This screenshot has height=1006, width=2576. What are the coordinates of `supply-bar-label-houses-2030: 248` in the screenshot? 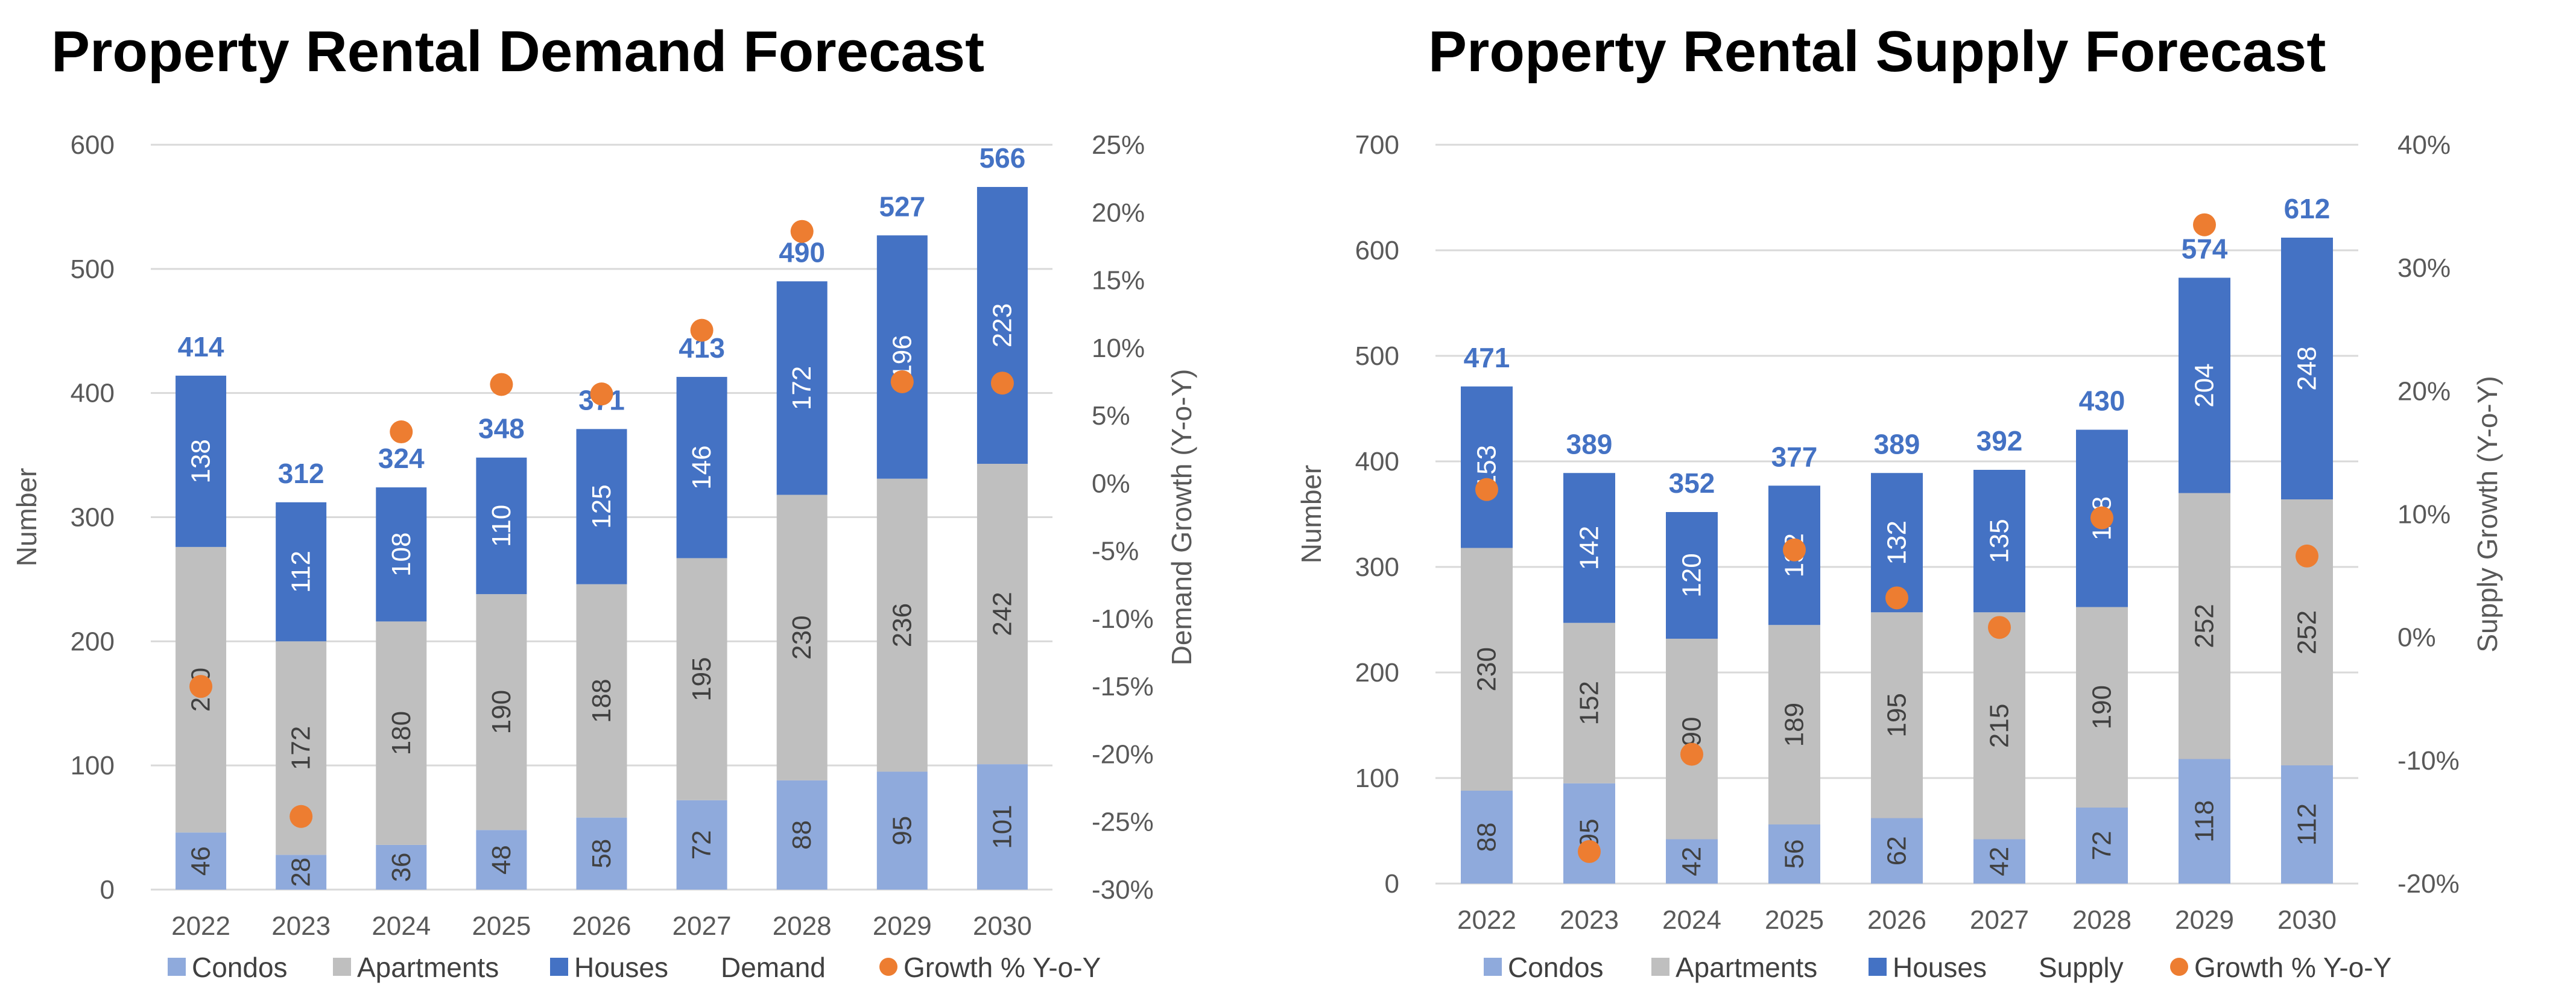 It's located at (2307, 368).